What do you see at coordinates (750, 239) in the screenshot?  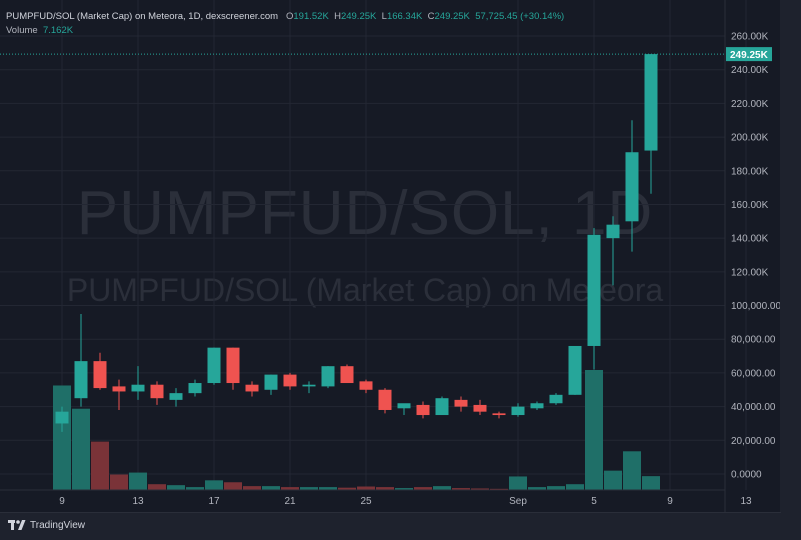 I see `y-tick-label: 140.00K` at bounding box center [750, 239].